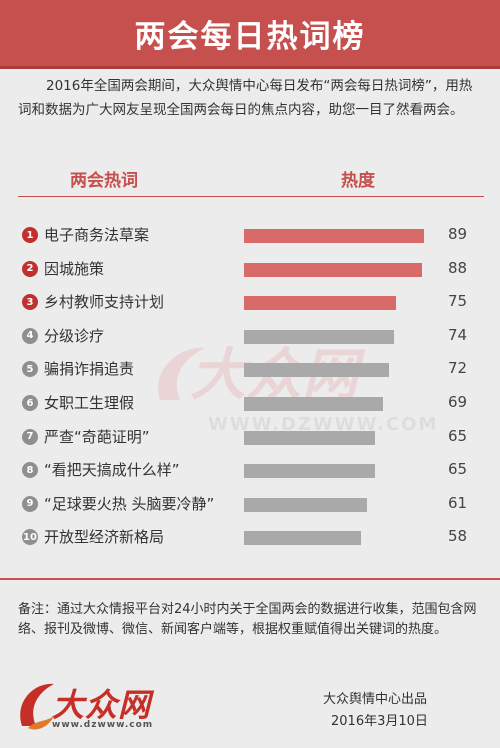  I want to click on hotword-label: “看把天搞成什么样”, so click(112, 470).